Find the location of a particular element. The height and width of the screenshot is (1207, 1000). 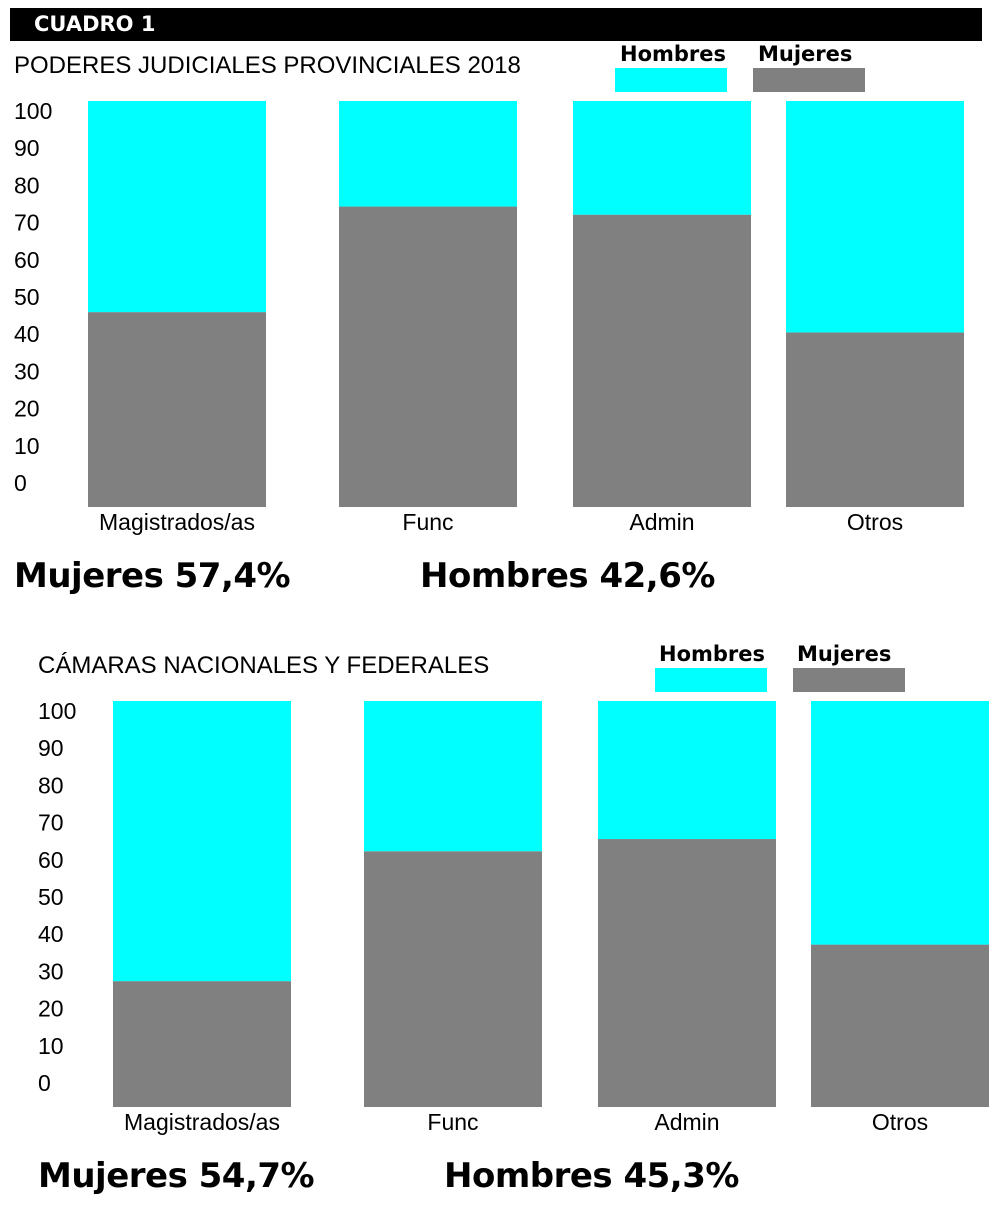

chart-1-bar-magistrados-as-hombres is located at coordinates (177, 207).